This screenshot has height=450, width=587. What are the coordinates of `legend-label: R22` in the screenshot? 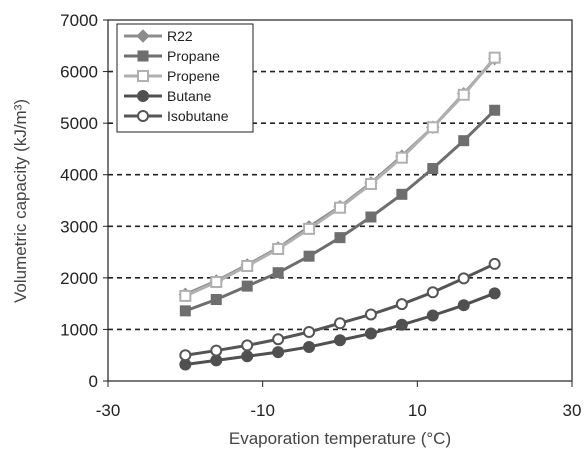 It's located at (180, 36).